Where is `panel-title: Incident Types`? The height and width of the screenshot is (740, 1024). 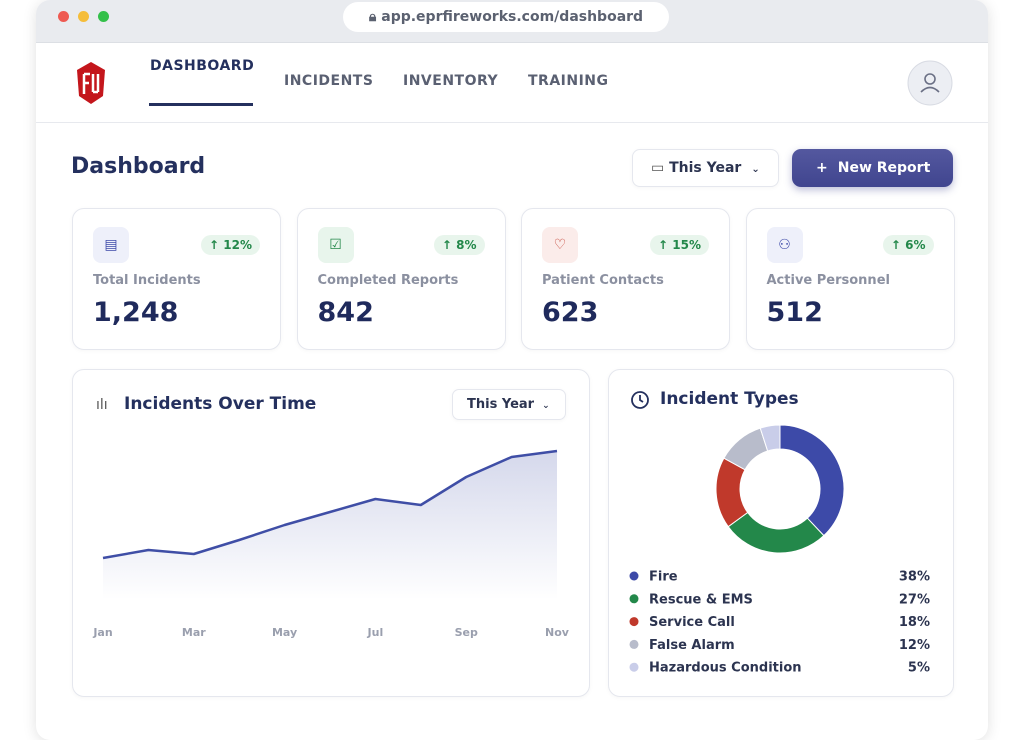
panel-title: Incident Types is located at coordinates (729, 399).